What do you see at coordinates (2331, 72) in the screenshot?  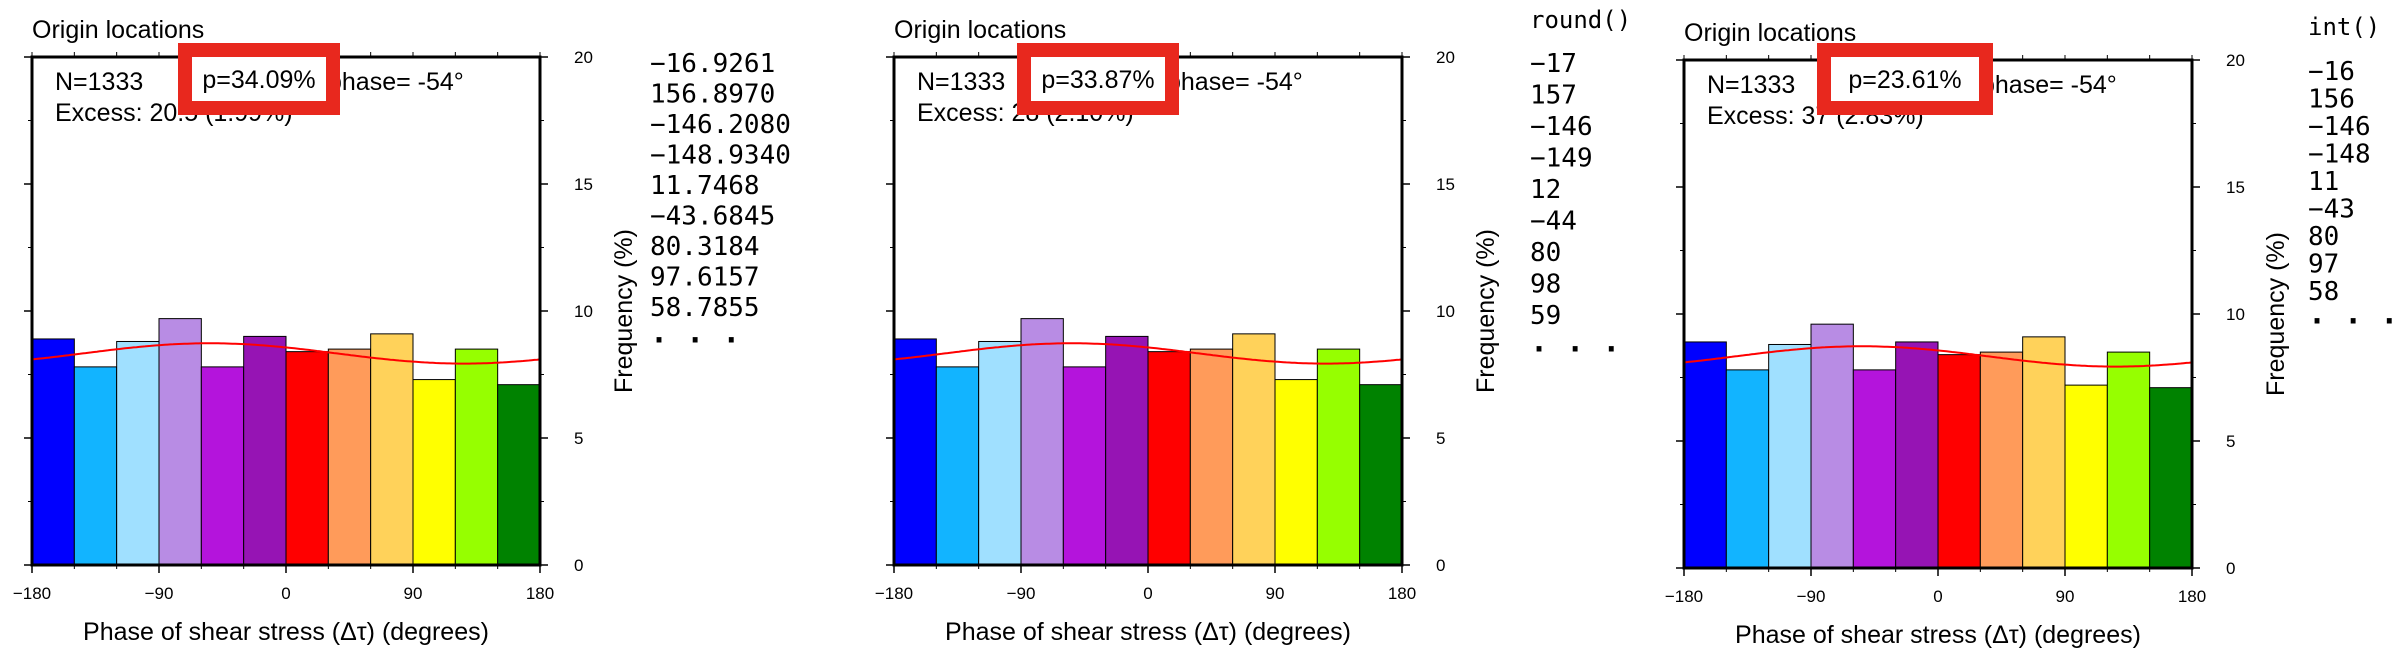 I see `value-list-item: −16` at bounding box center [2331, 72].